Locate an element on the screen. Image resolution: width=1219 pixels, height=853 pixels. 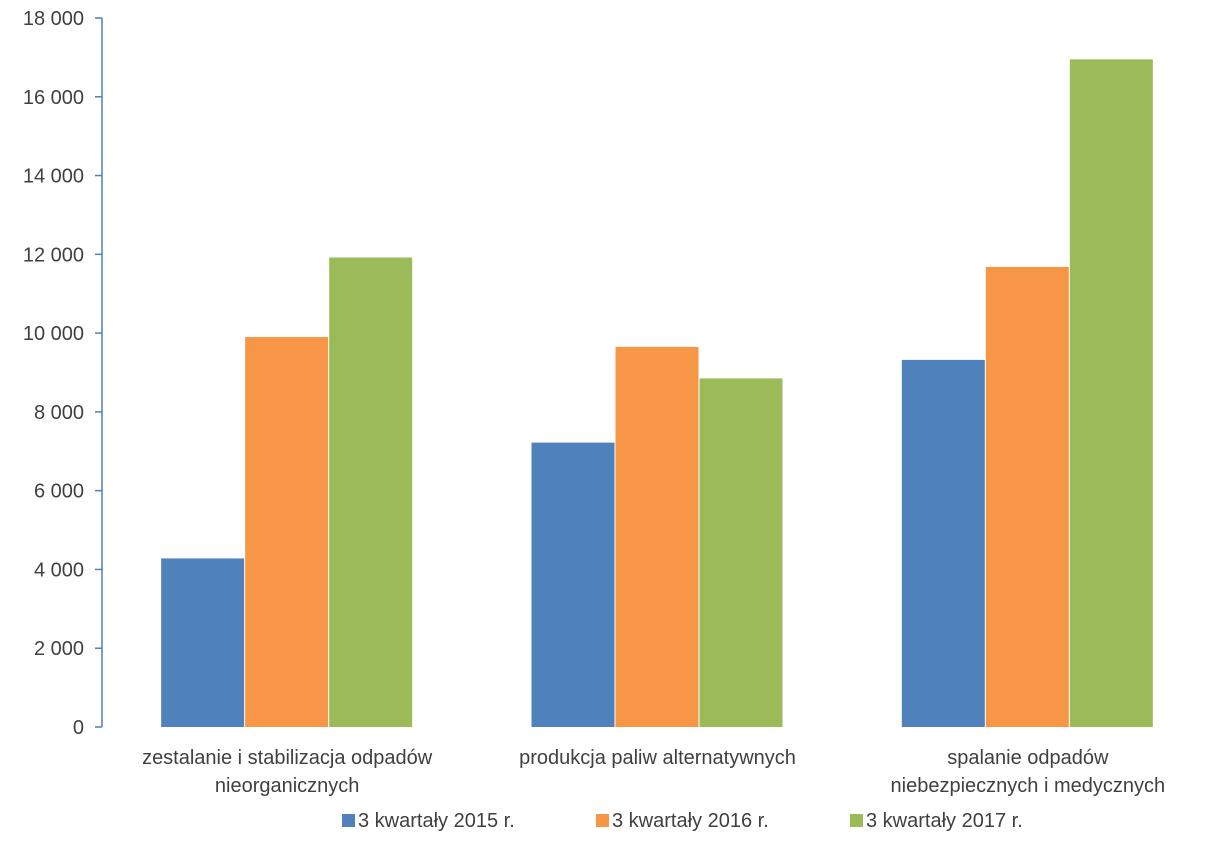
legend-label: 3 kwartały 2016 r. is located at coordinates (690, 821).